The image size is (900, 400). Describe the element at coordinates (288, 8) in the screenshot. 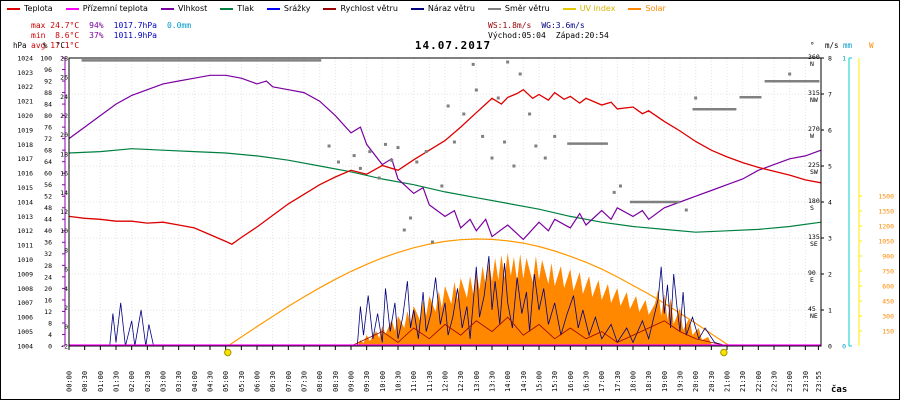

I see `legend-item-srazky: Srážky` at that location.